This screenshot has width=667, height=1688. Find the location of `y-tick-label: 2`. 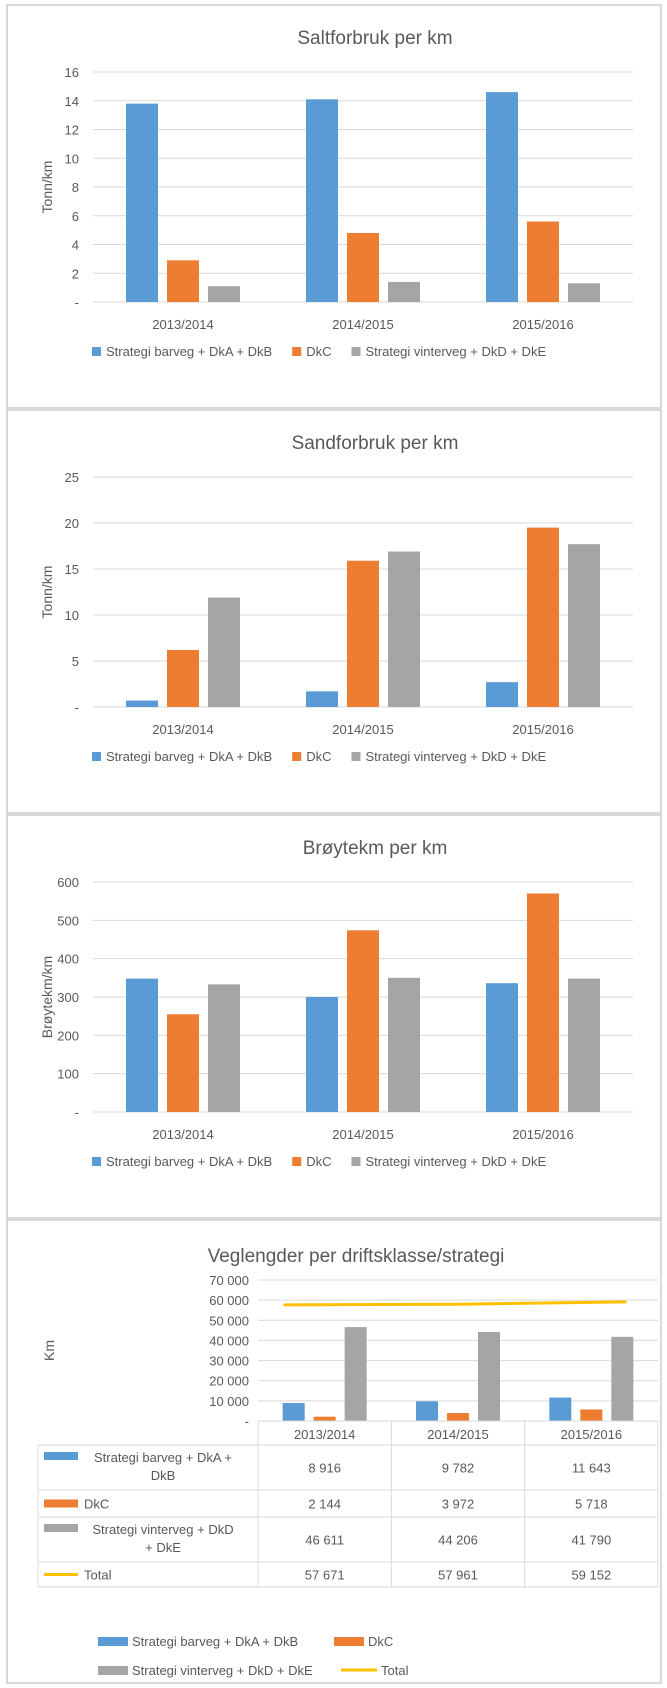

y-tick-label: 2 is located at coordinates (75, 273).